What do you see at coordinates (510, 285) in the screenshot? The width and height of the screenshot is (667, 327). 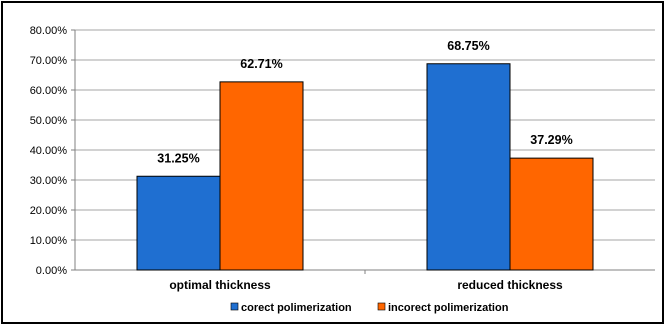 I see `category-label: reduced thickness` at bounding box center [510, 285].